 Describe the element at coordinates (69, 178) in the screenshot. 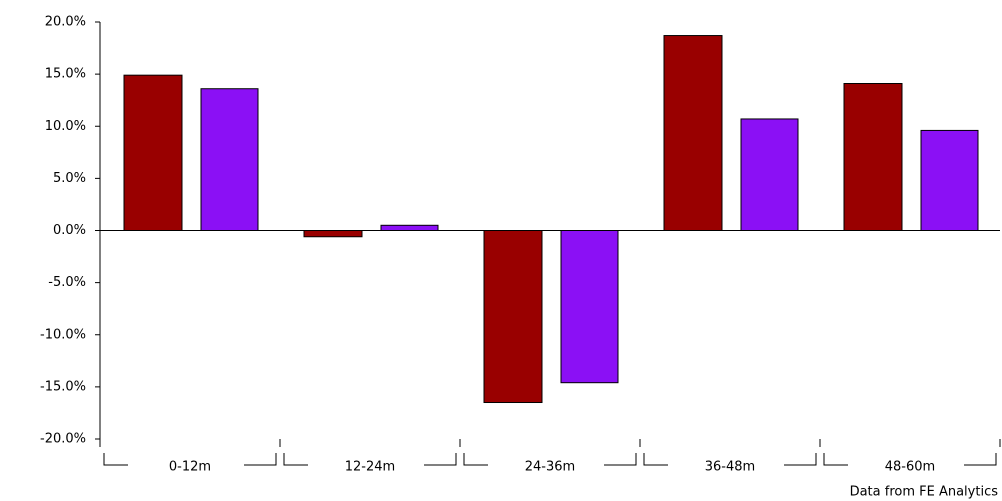

I see `y-tick-label: 5.0%` at that location.